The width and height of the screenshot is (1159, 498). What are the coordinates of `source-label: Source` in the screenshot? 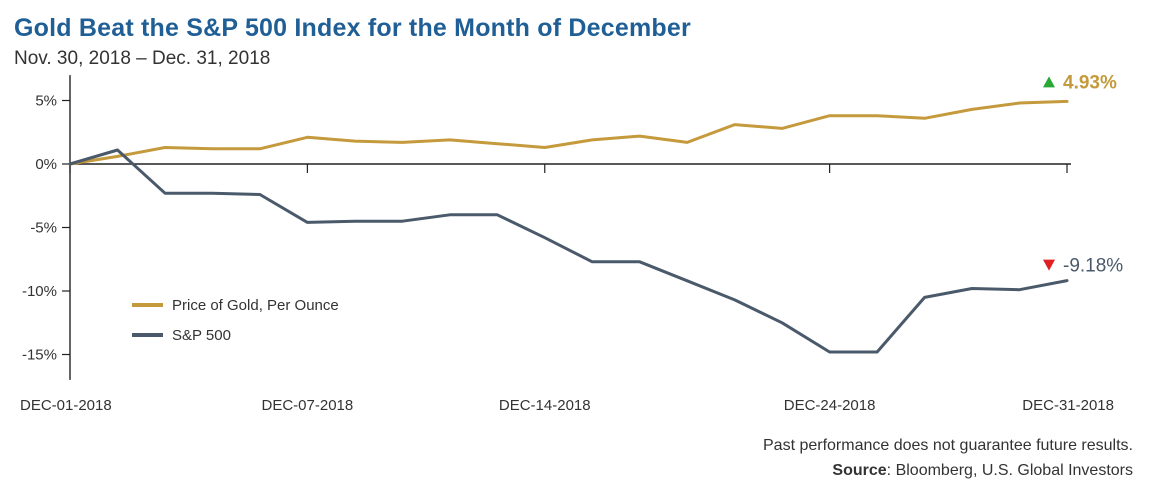 It's located at (859, 470).